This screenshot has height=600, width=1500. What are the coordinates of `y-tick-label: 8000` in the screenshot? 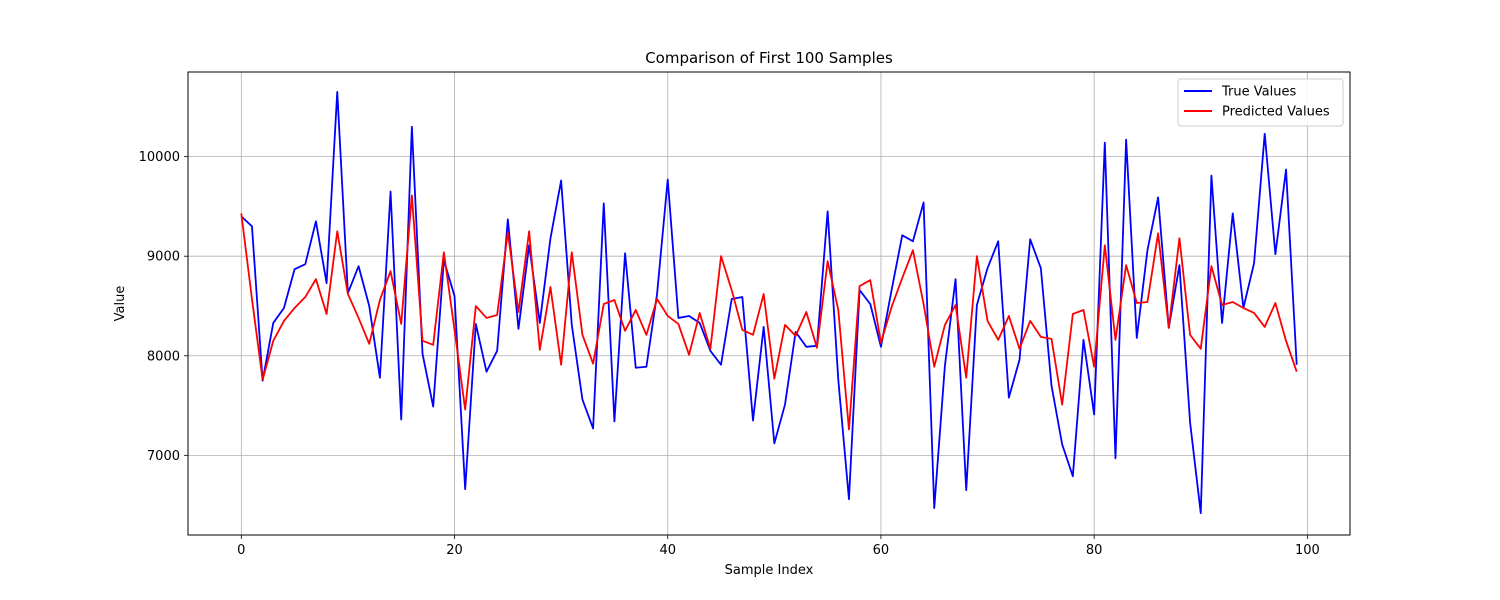 It's located at (163, 356).